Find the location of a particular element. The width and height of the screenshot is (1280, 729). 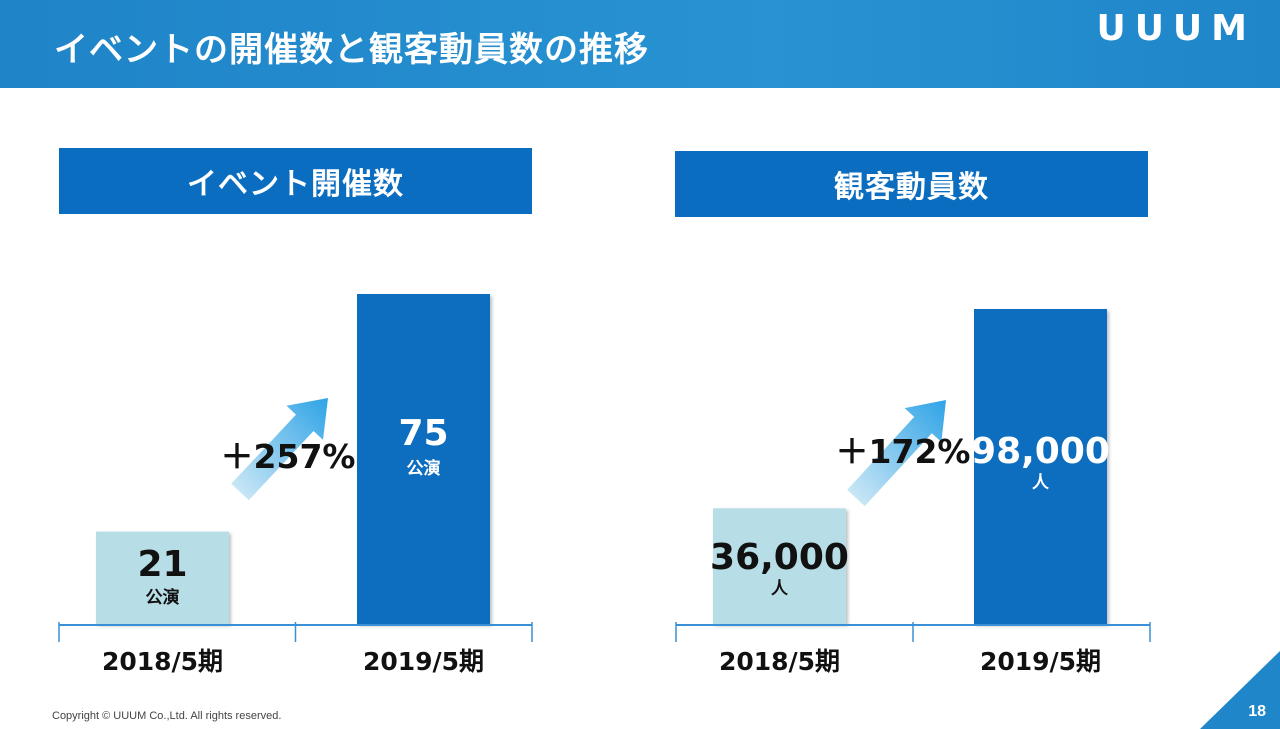

data-label-prev: 36,000 is located at coordinates (779, 557).